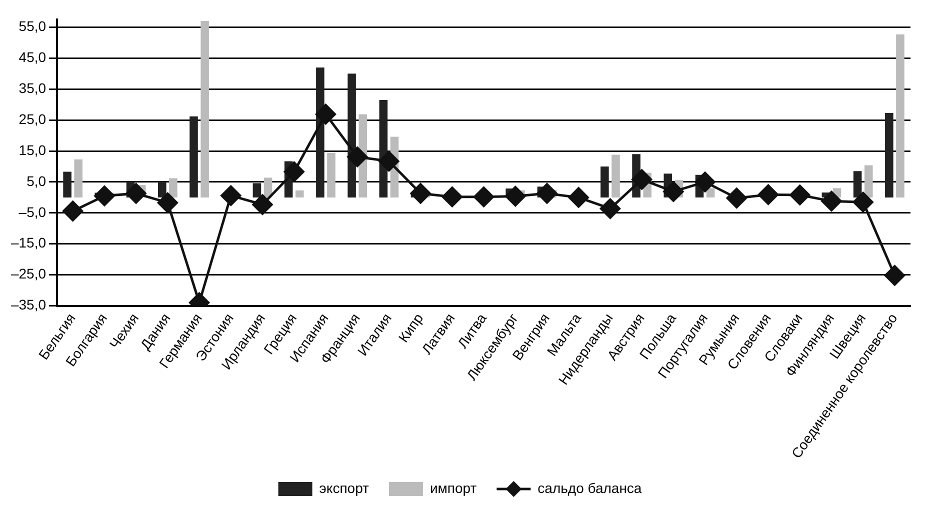  What do you see at coordinates (32, 212) in the screenshot?
I see `y-tick-label: –5,0` at bounding box center [32, 212].